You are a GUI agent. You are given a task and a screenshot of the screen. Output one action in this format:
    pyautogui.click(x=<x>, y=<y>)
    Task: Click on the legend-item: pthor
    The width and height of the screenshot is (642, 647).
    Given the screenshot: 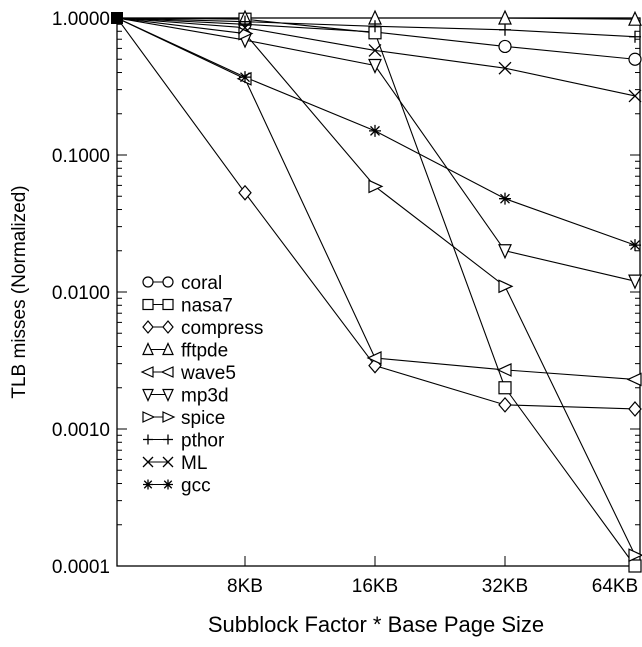 What is the action you would take?
    pyautogui.click(x=184, y=441)
    